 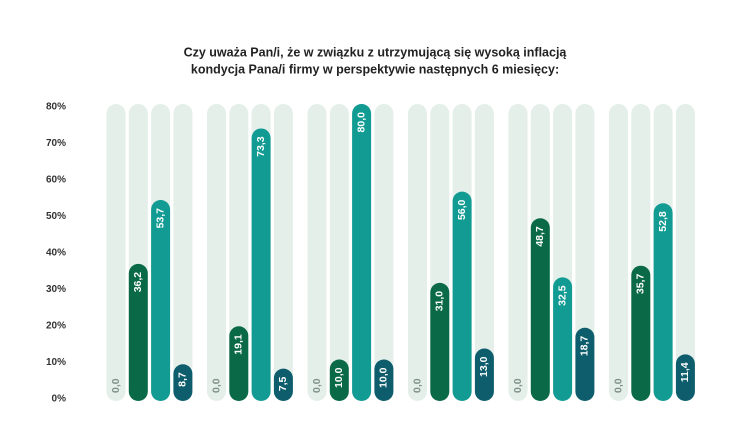 I want to click on value-label: 32,5, so click(x=562, y=295).